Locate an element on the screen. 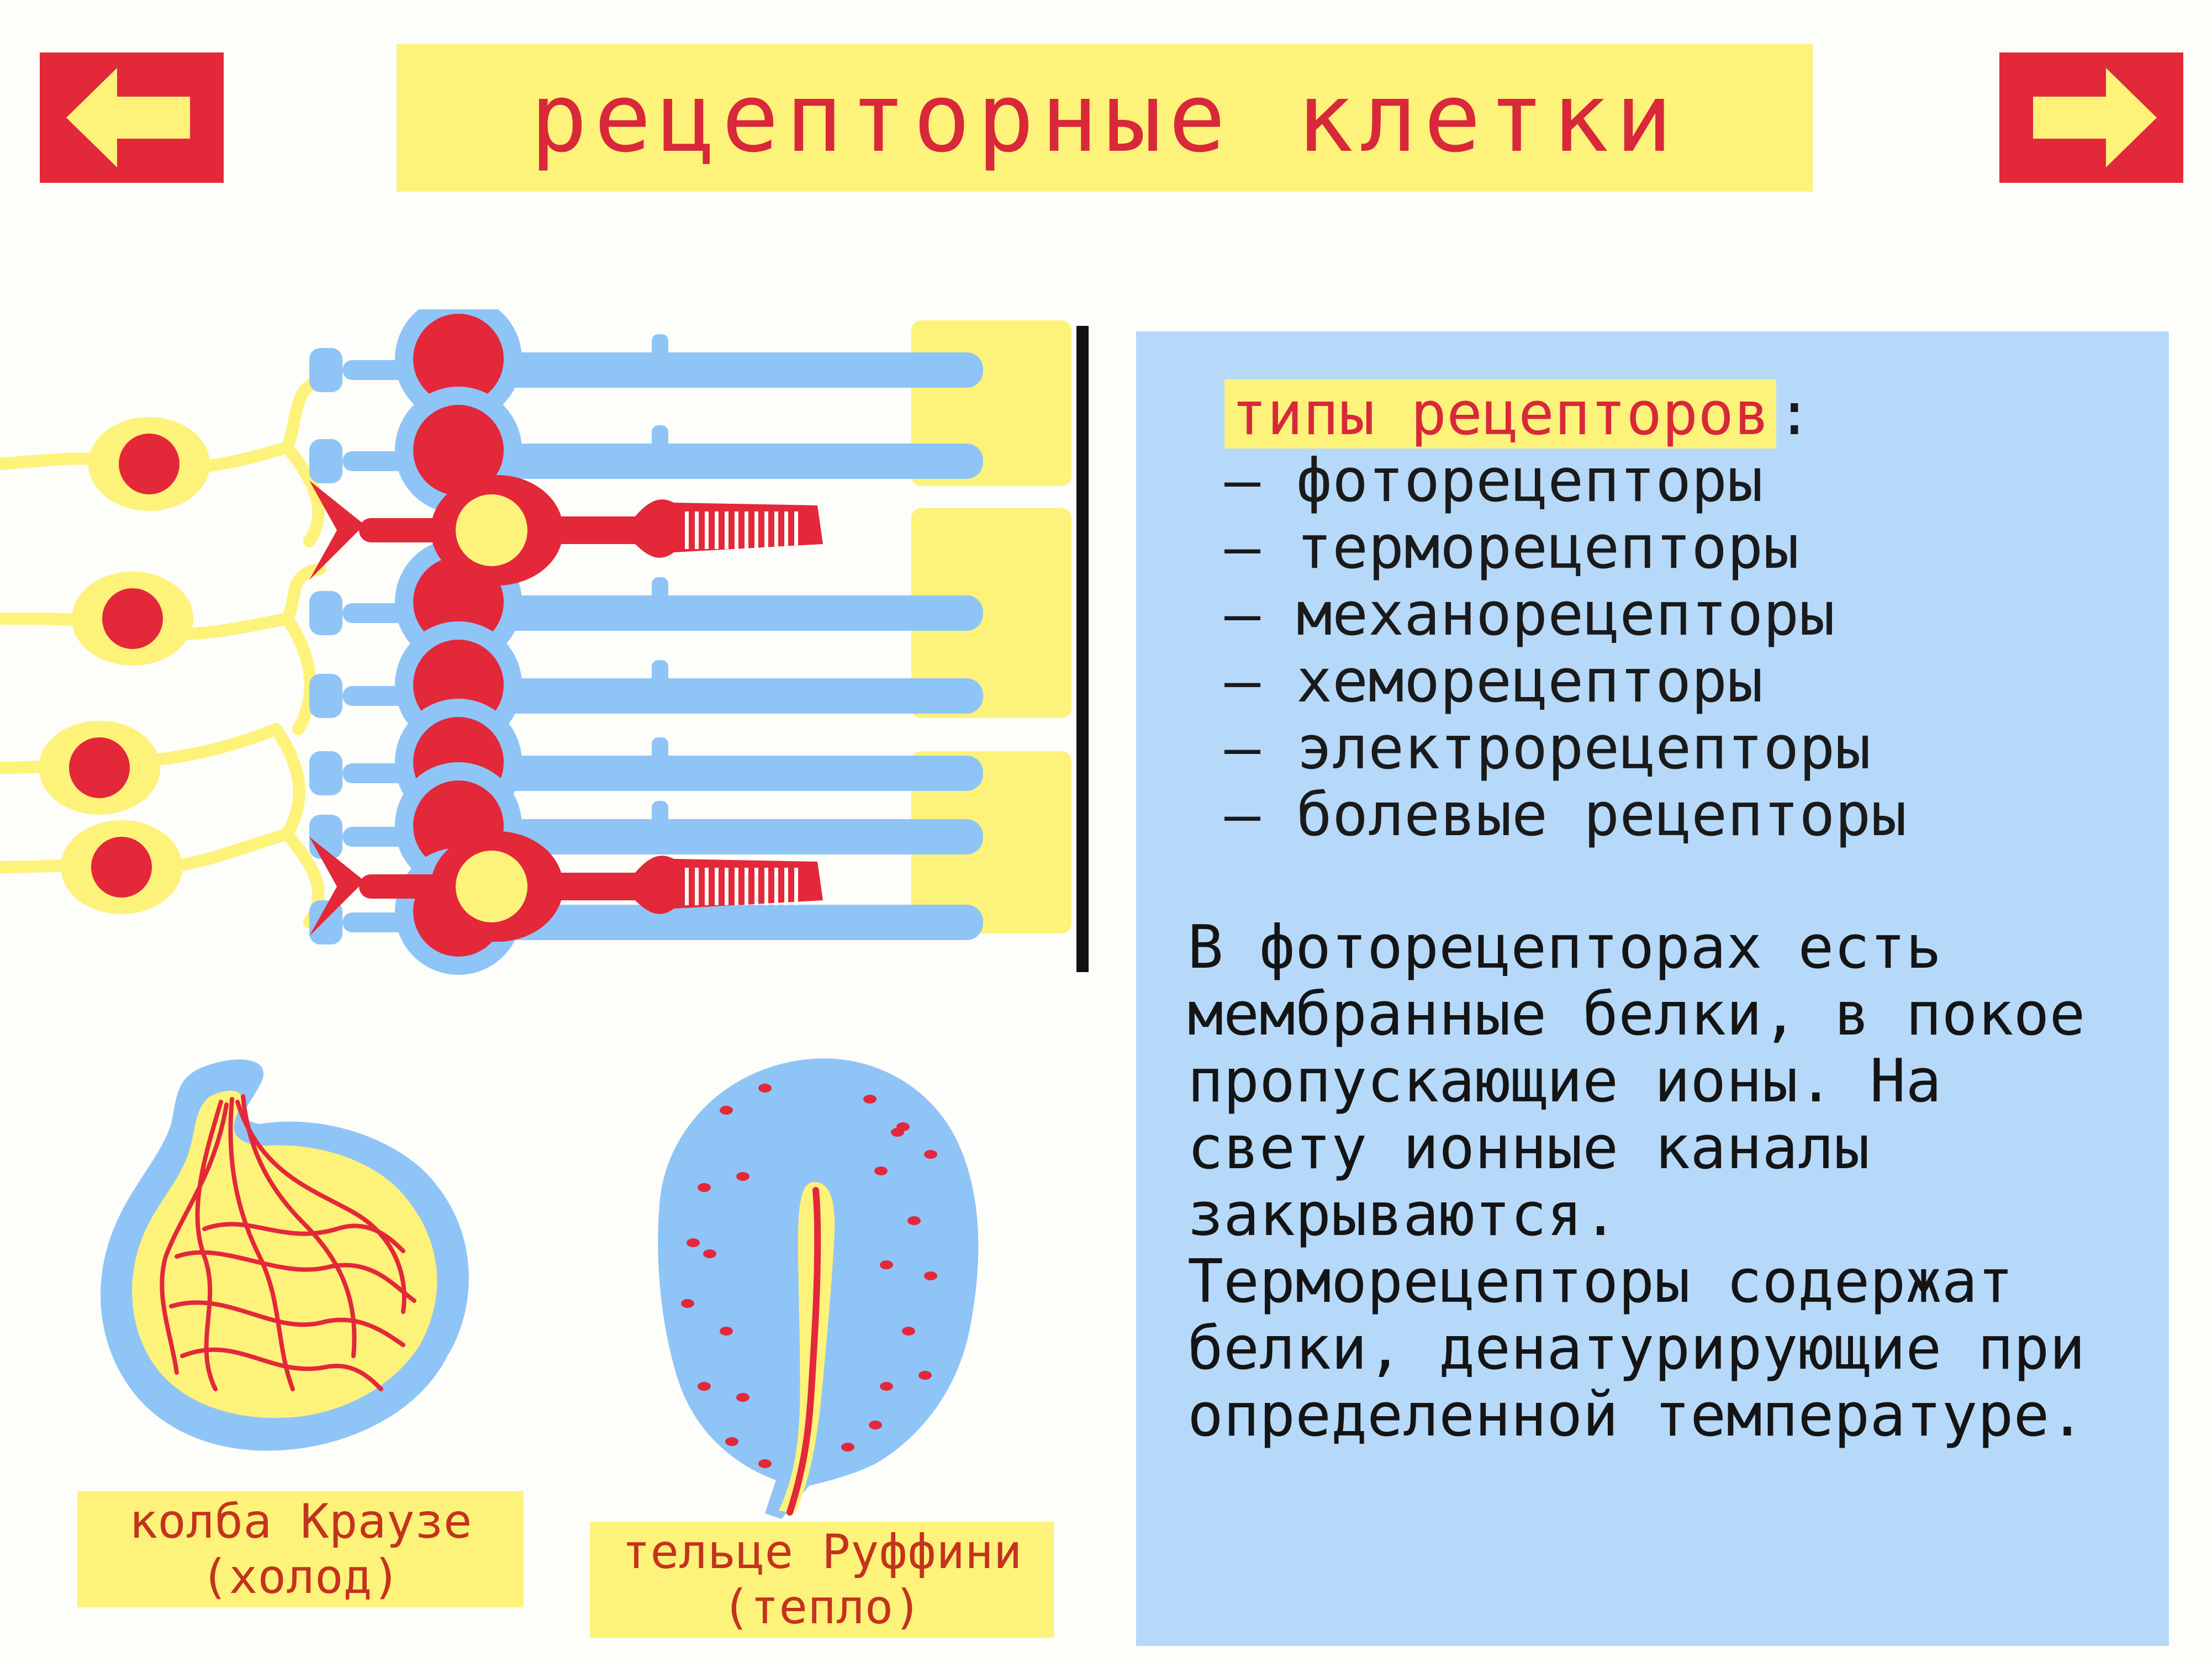 The height and width of the screenshot is (1657, 2212). krause-bulb-illustration is located at coordinates (285, 1255).